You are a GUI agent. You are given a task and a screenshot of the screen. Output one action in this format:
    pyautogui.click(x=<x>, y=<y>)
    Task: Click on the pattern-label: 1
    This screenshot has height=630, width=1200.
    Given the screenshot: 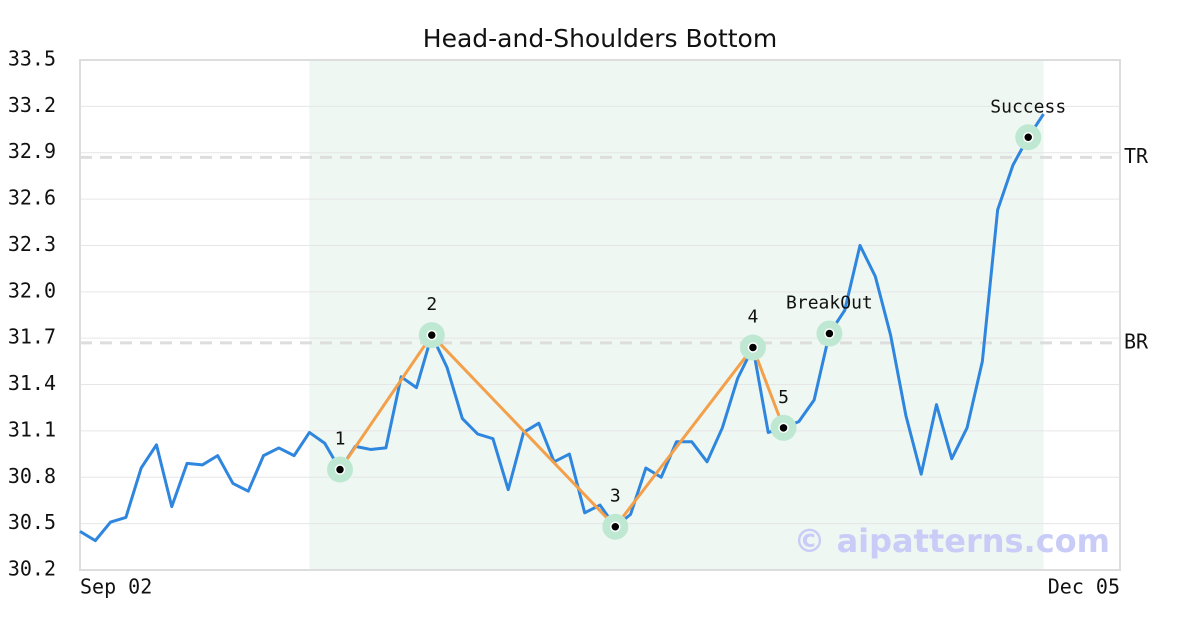 What is the action you would take?
    pyautogui.click(x=340, y=439)
    